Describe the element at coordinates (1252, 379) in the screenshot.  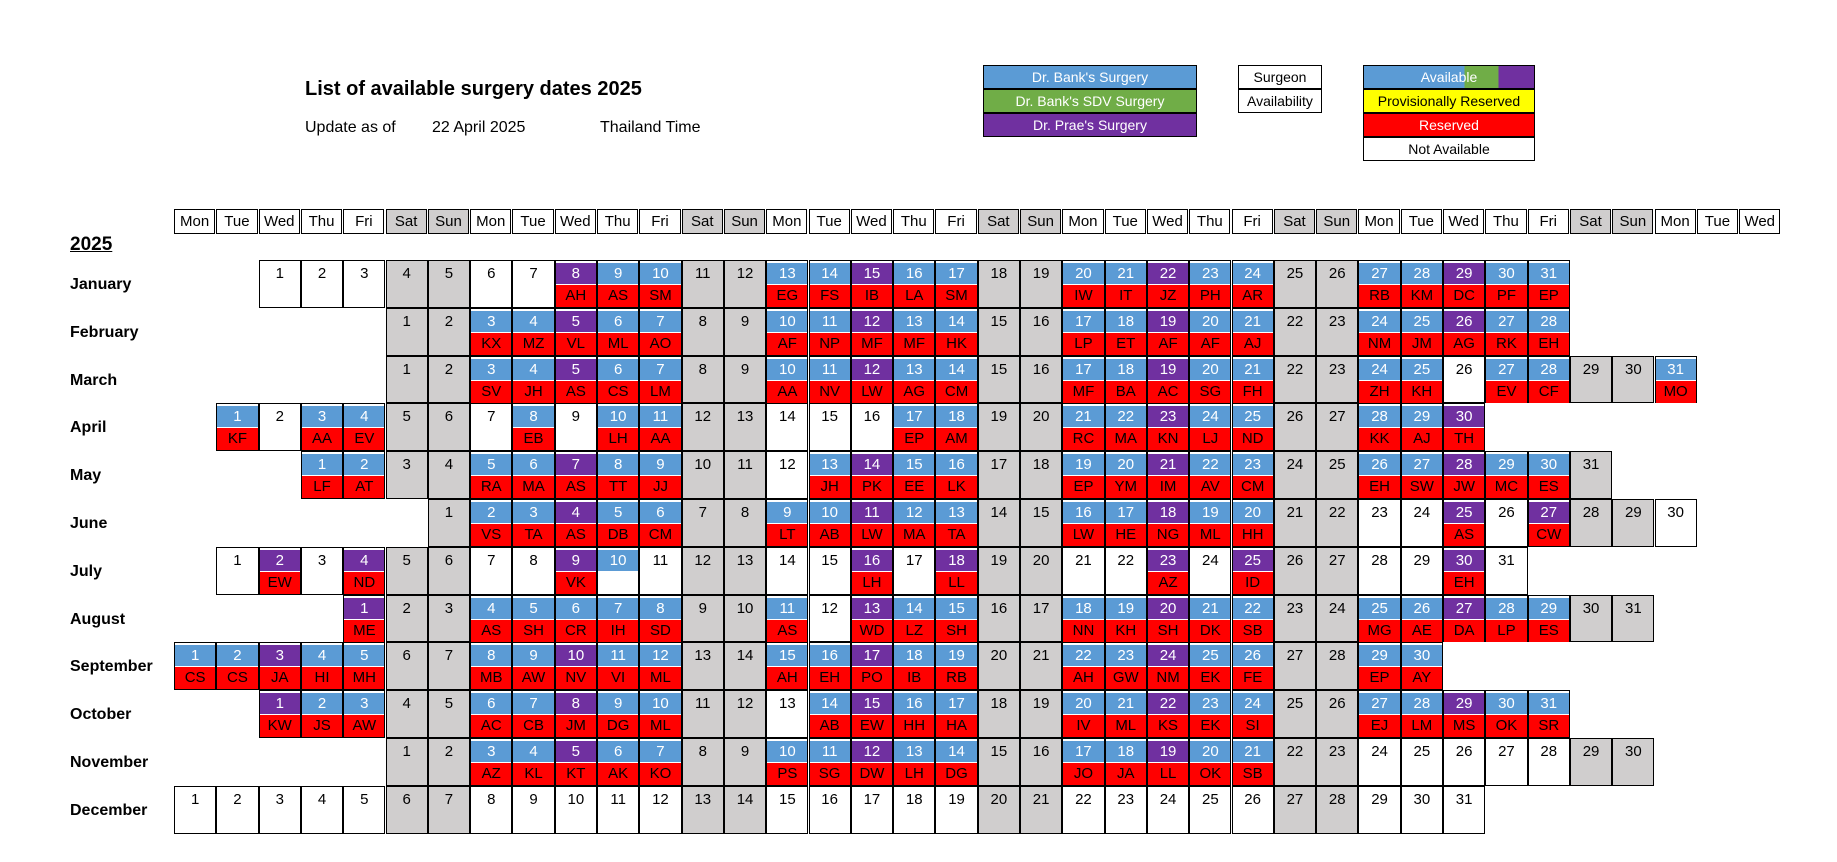
I see `calendar-day-cell: 21 FH` at that location.